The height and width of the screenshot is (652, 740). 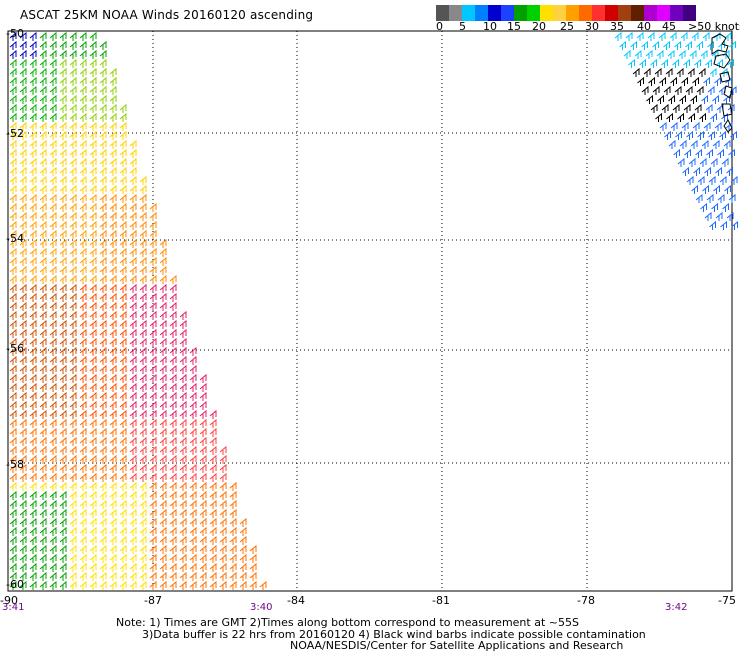 What do you see at coordinates (714, 26) in the screenshot?
I see `colorbar-label: >50 knots` at bounding box center [714, 26].